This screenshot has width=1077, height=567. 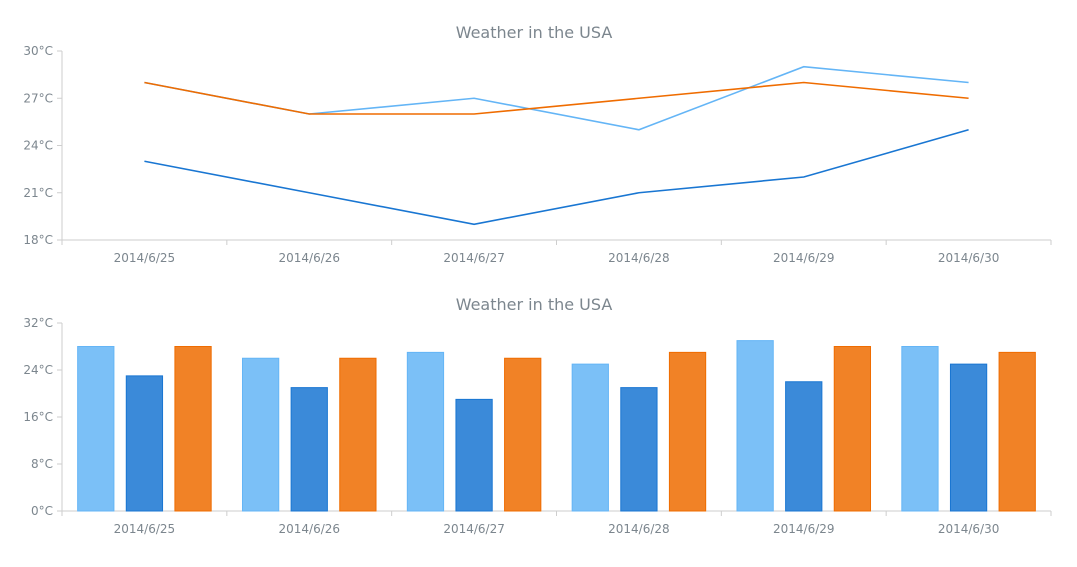 What do you see at coordinates (38, 240) in the screenshot?
I see `y-tick-label: 18°C` at bounding box center [38, 240].